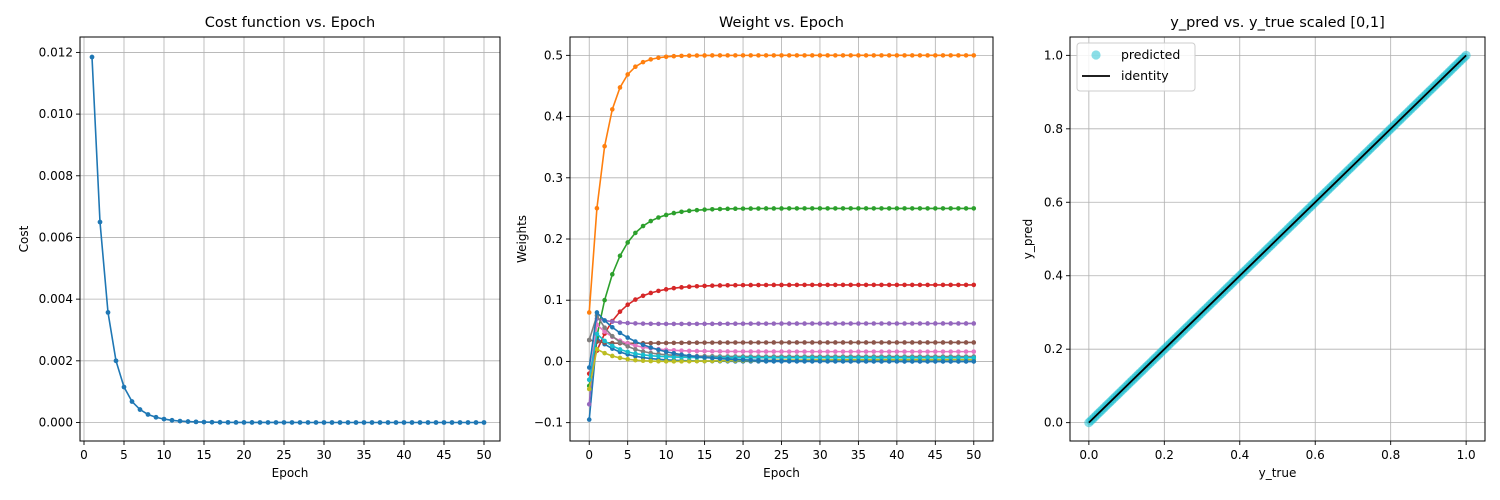 The height and width of the screenshot is (500, 1500). I want to click on x-tick-label: 0, so click(589, 455).